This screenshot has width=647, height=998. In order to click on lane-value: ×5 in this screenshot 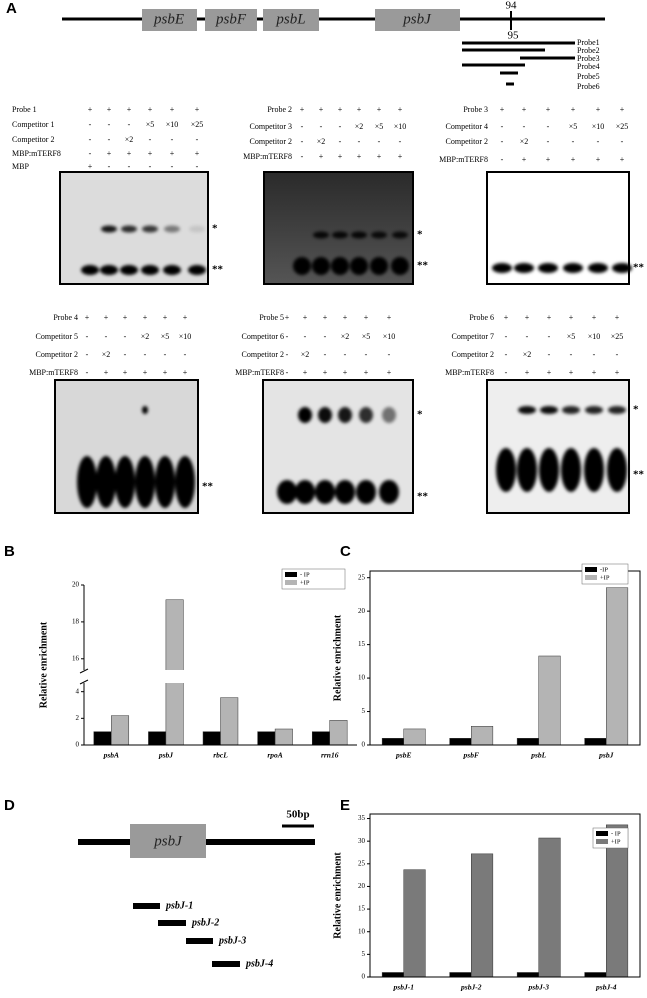, I will do `click(165, 336)`.